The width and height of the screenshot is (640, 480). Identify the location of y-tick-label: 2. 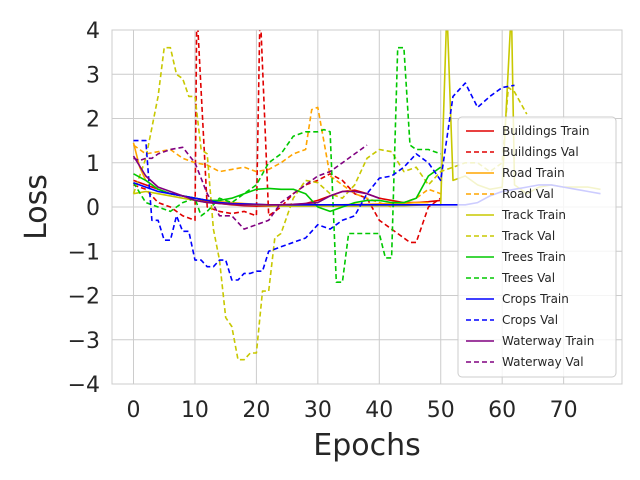
(93, 120).